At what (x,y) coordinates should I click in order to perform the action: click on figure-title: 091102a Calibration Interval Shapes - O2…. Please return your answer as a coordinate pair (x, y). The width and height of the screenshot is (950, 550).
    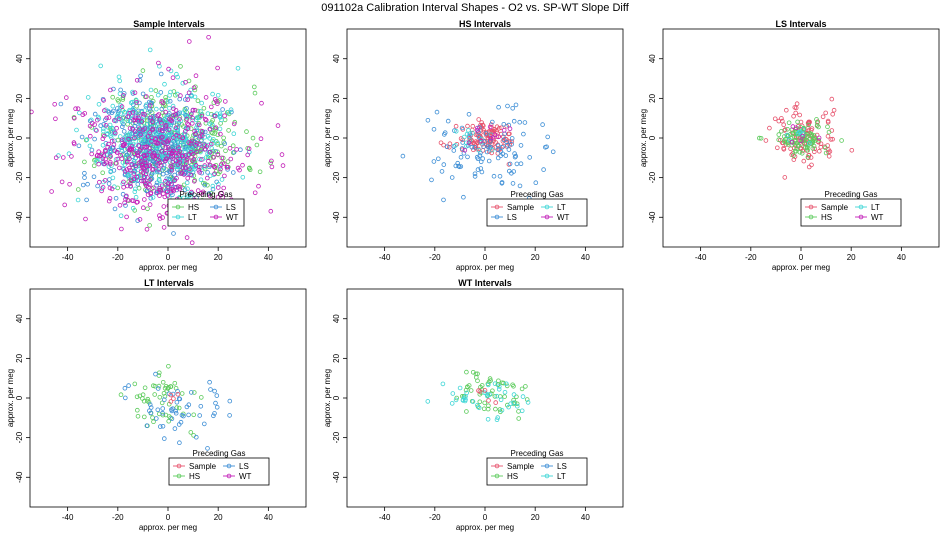
    Looking at the image, I should click on (475, 8).